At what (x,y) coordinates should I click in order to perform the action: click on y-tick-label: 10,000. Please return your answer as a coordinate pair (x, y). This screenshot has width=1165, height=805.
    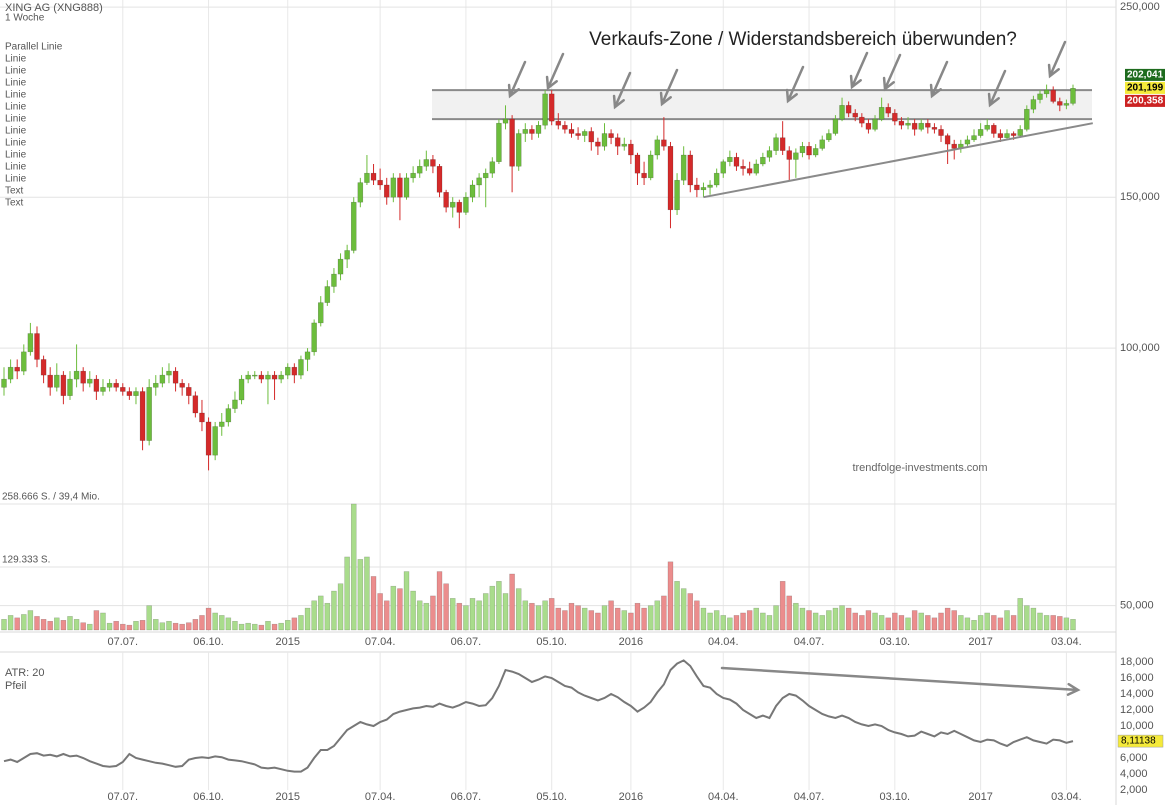
    Looking at the image, I should click on (1137, 726).